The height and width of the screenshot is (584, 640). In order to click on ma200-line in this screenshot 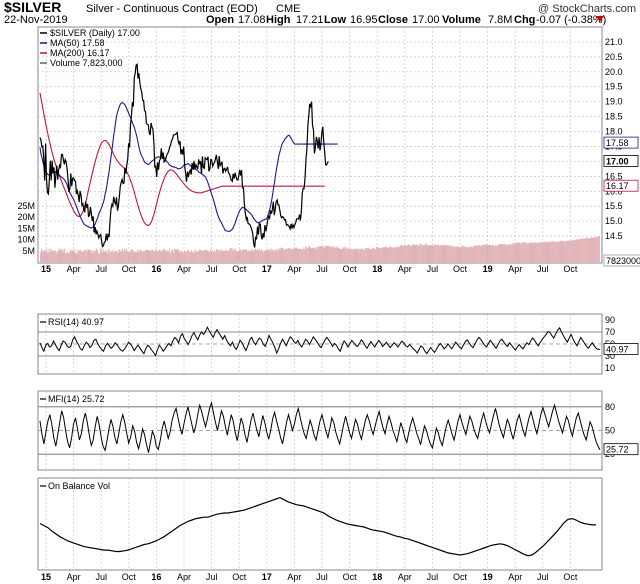, I will do `click(182, 159)`.